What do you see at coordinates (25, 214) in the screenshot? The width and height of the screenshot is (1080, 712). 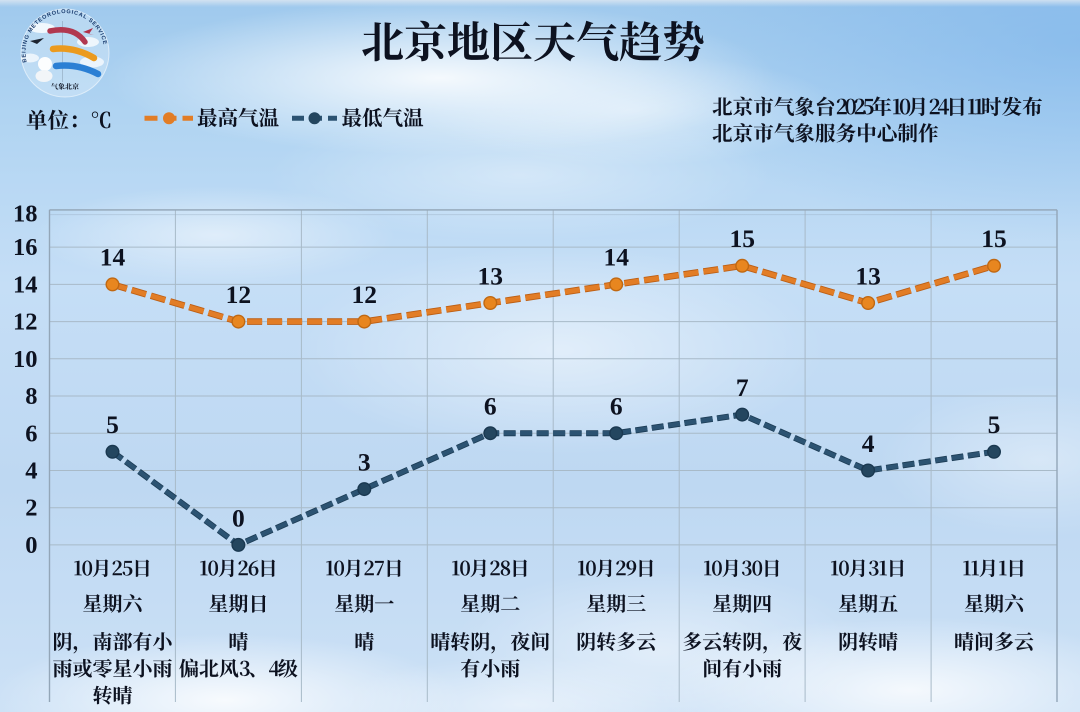 I see `svg-text: 18` at bounding box center [25, 214].